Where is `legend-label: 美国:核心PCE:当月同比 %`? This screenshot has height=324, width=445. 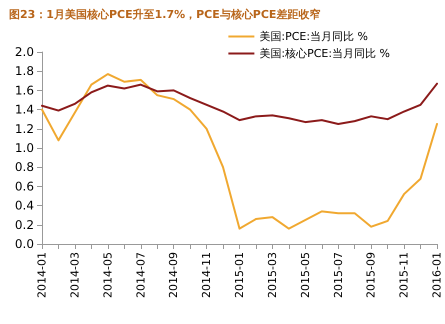
legend-label: 美国:核心PCE:当月同比 % is located at coordinates (324, 53).